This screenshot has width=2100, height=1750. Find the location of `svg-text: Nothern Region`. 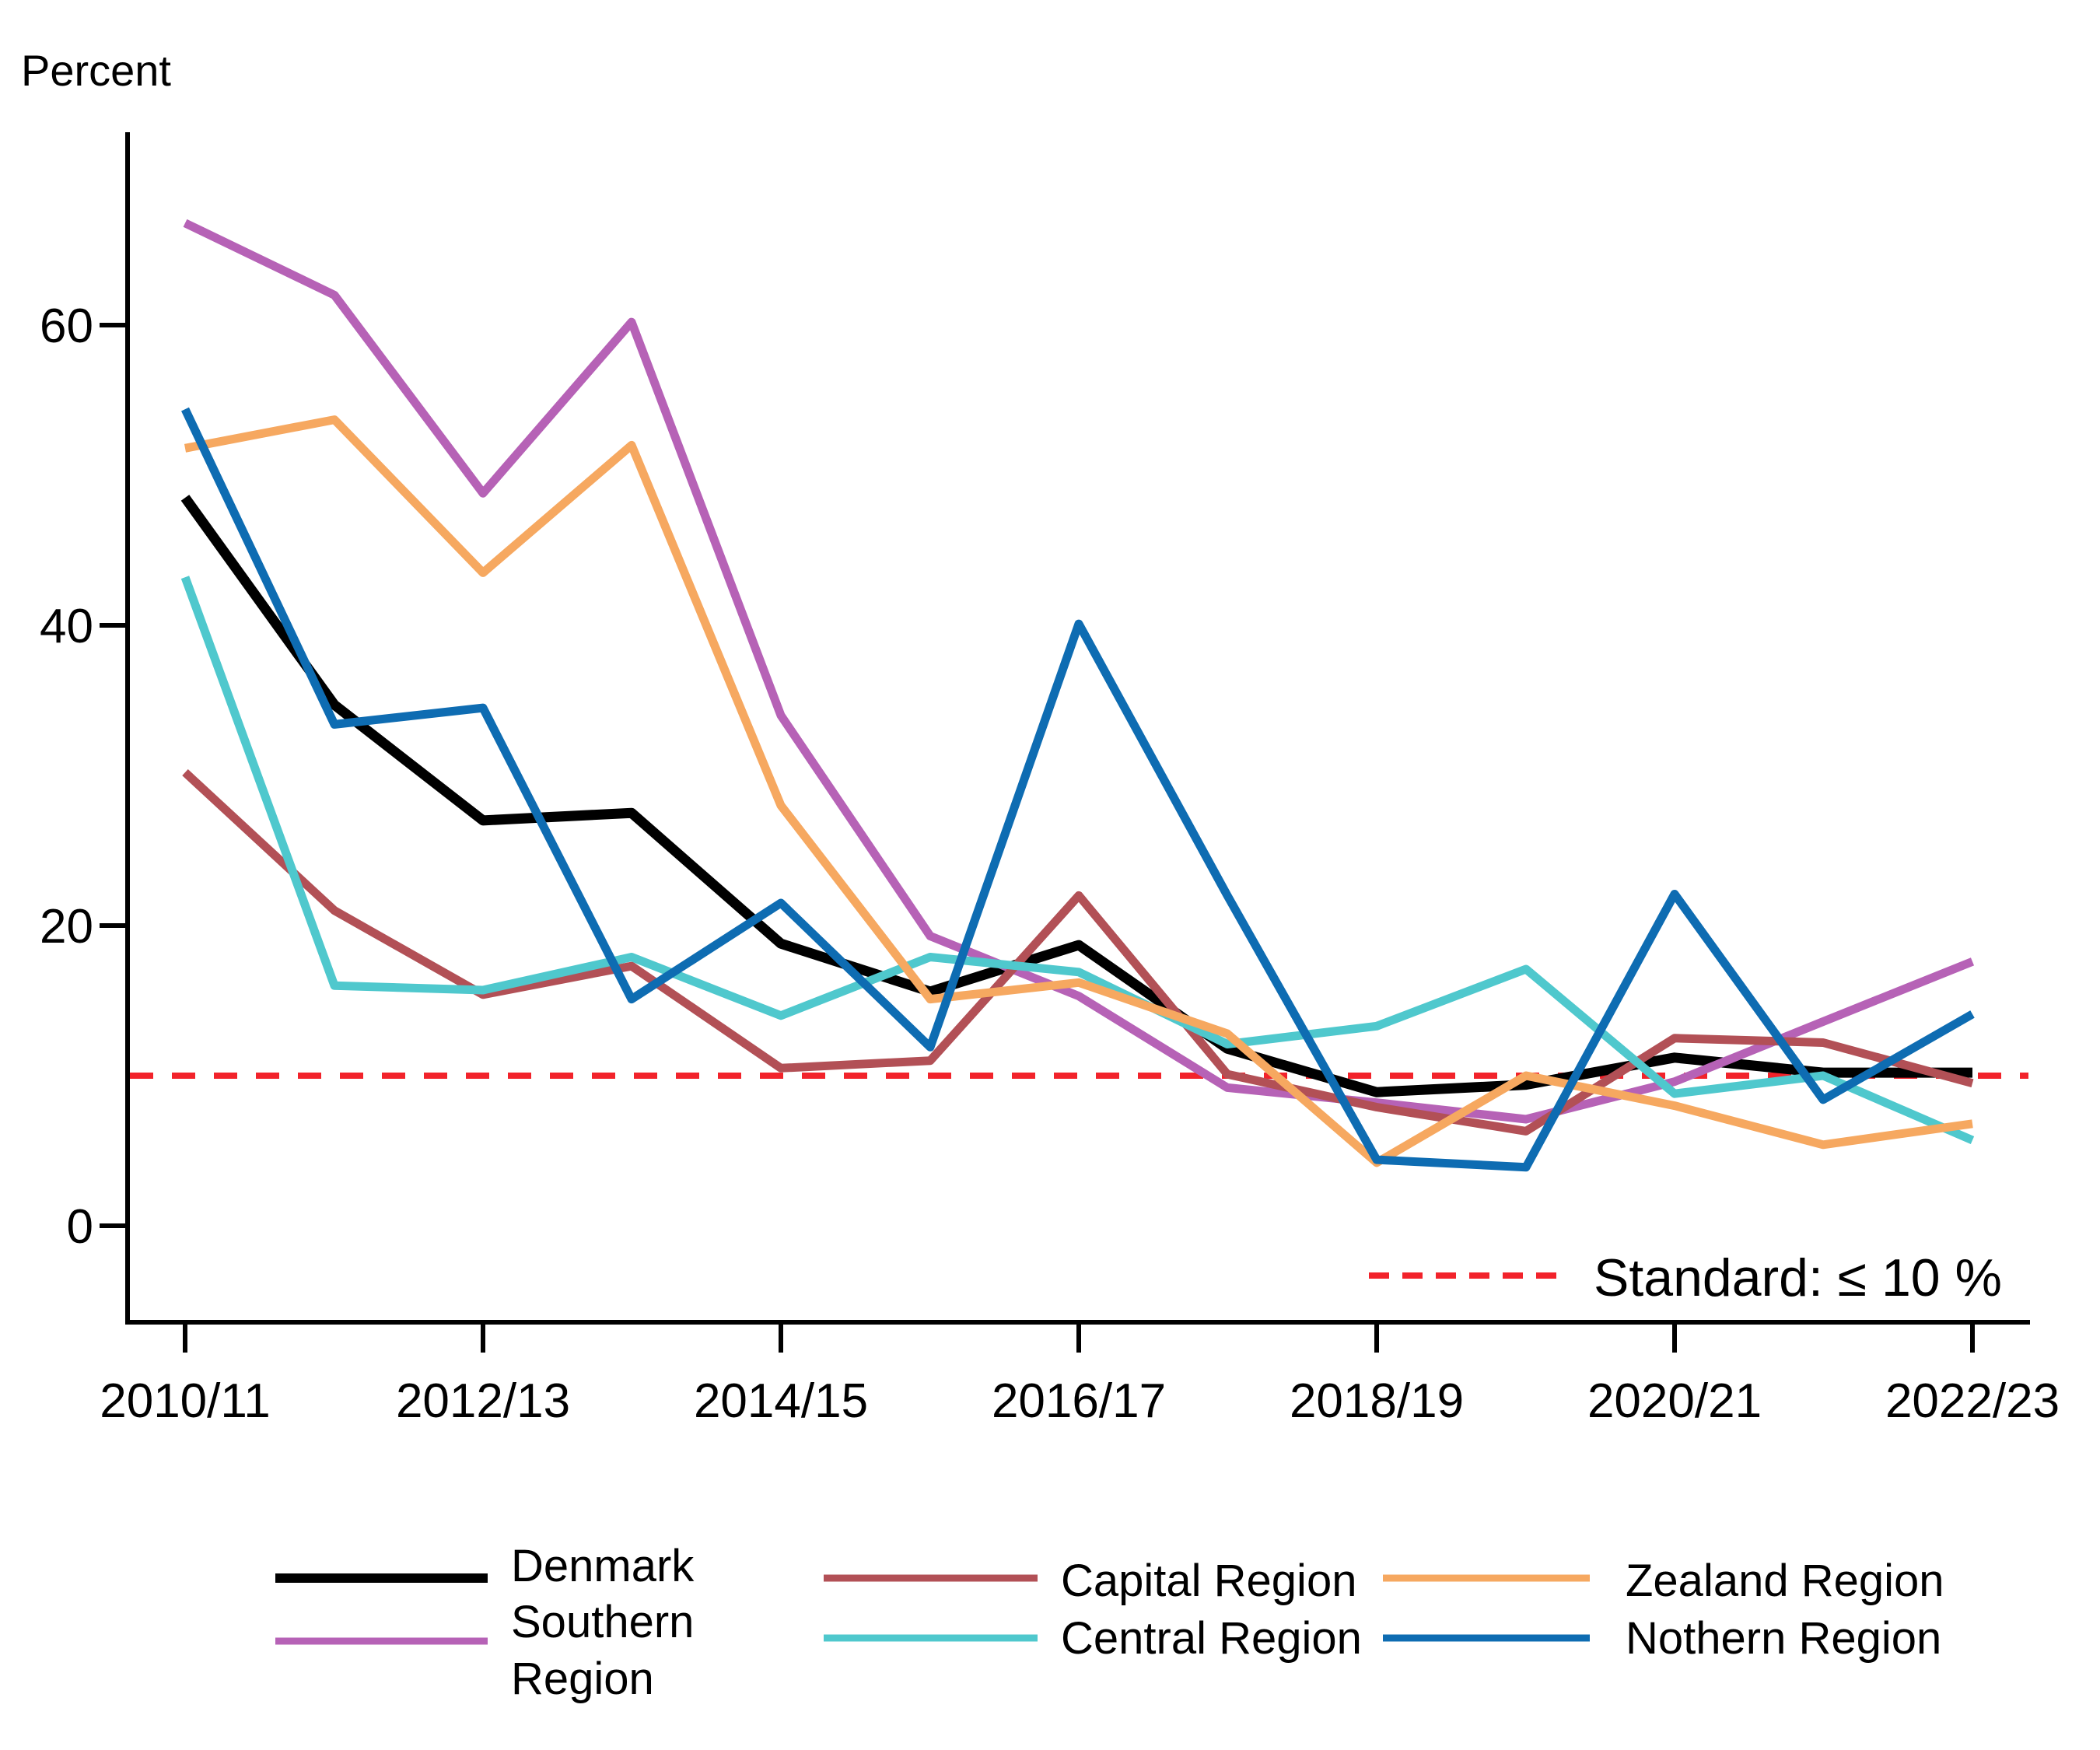

svg-text: Nothern Region is located at coordinates (1784, 1639).